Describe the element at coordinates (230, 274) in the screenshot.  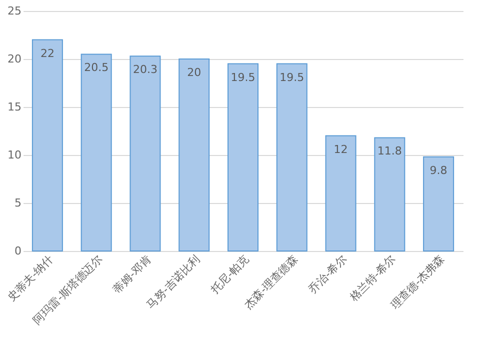
I see `x-tick-label: 托尼-帕克` at that location.